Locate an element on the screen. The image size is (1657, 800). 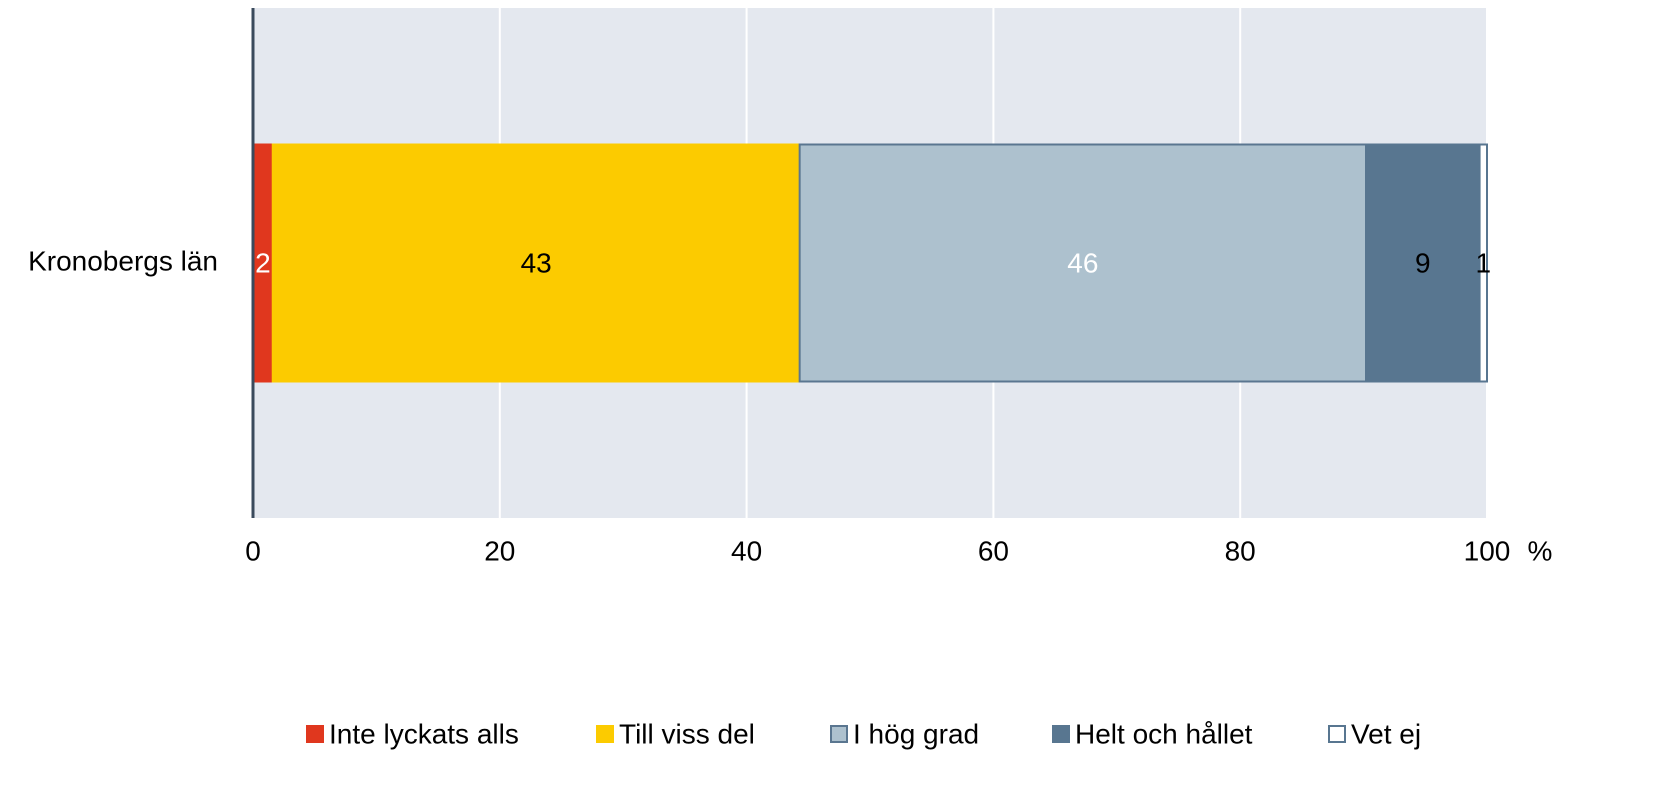
x-tick-label: 100 is located at coordinates (1487, 550).